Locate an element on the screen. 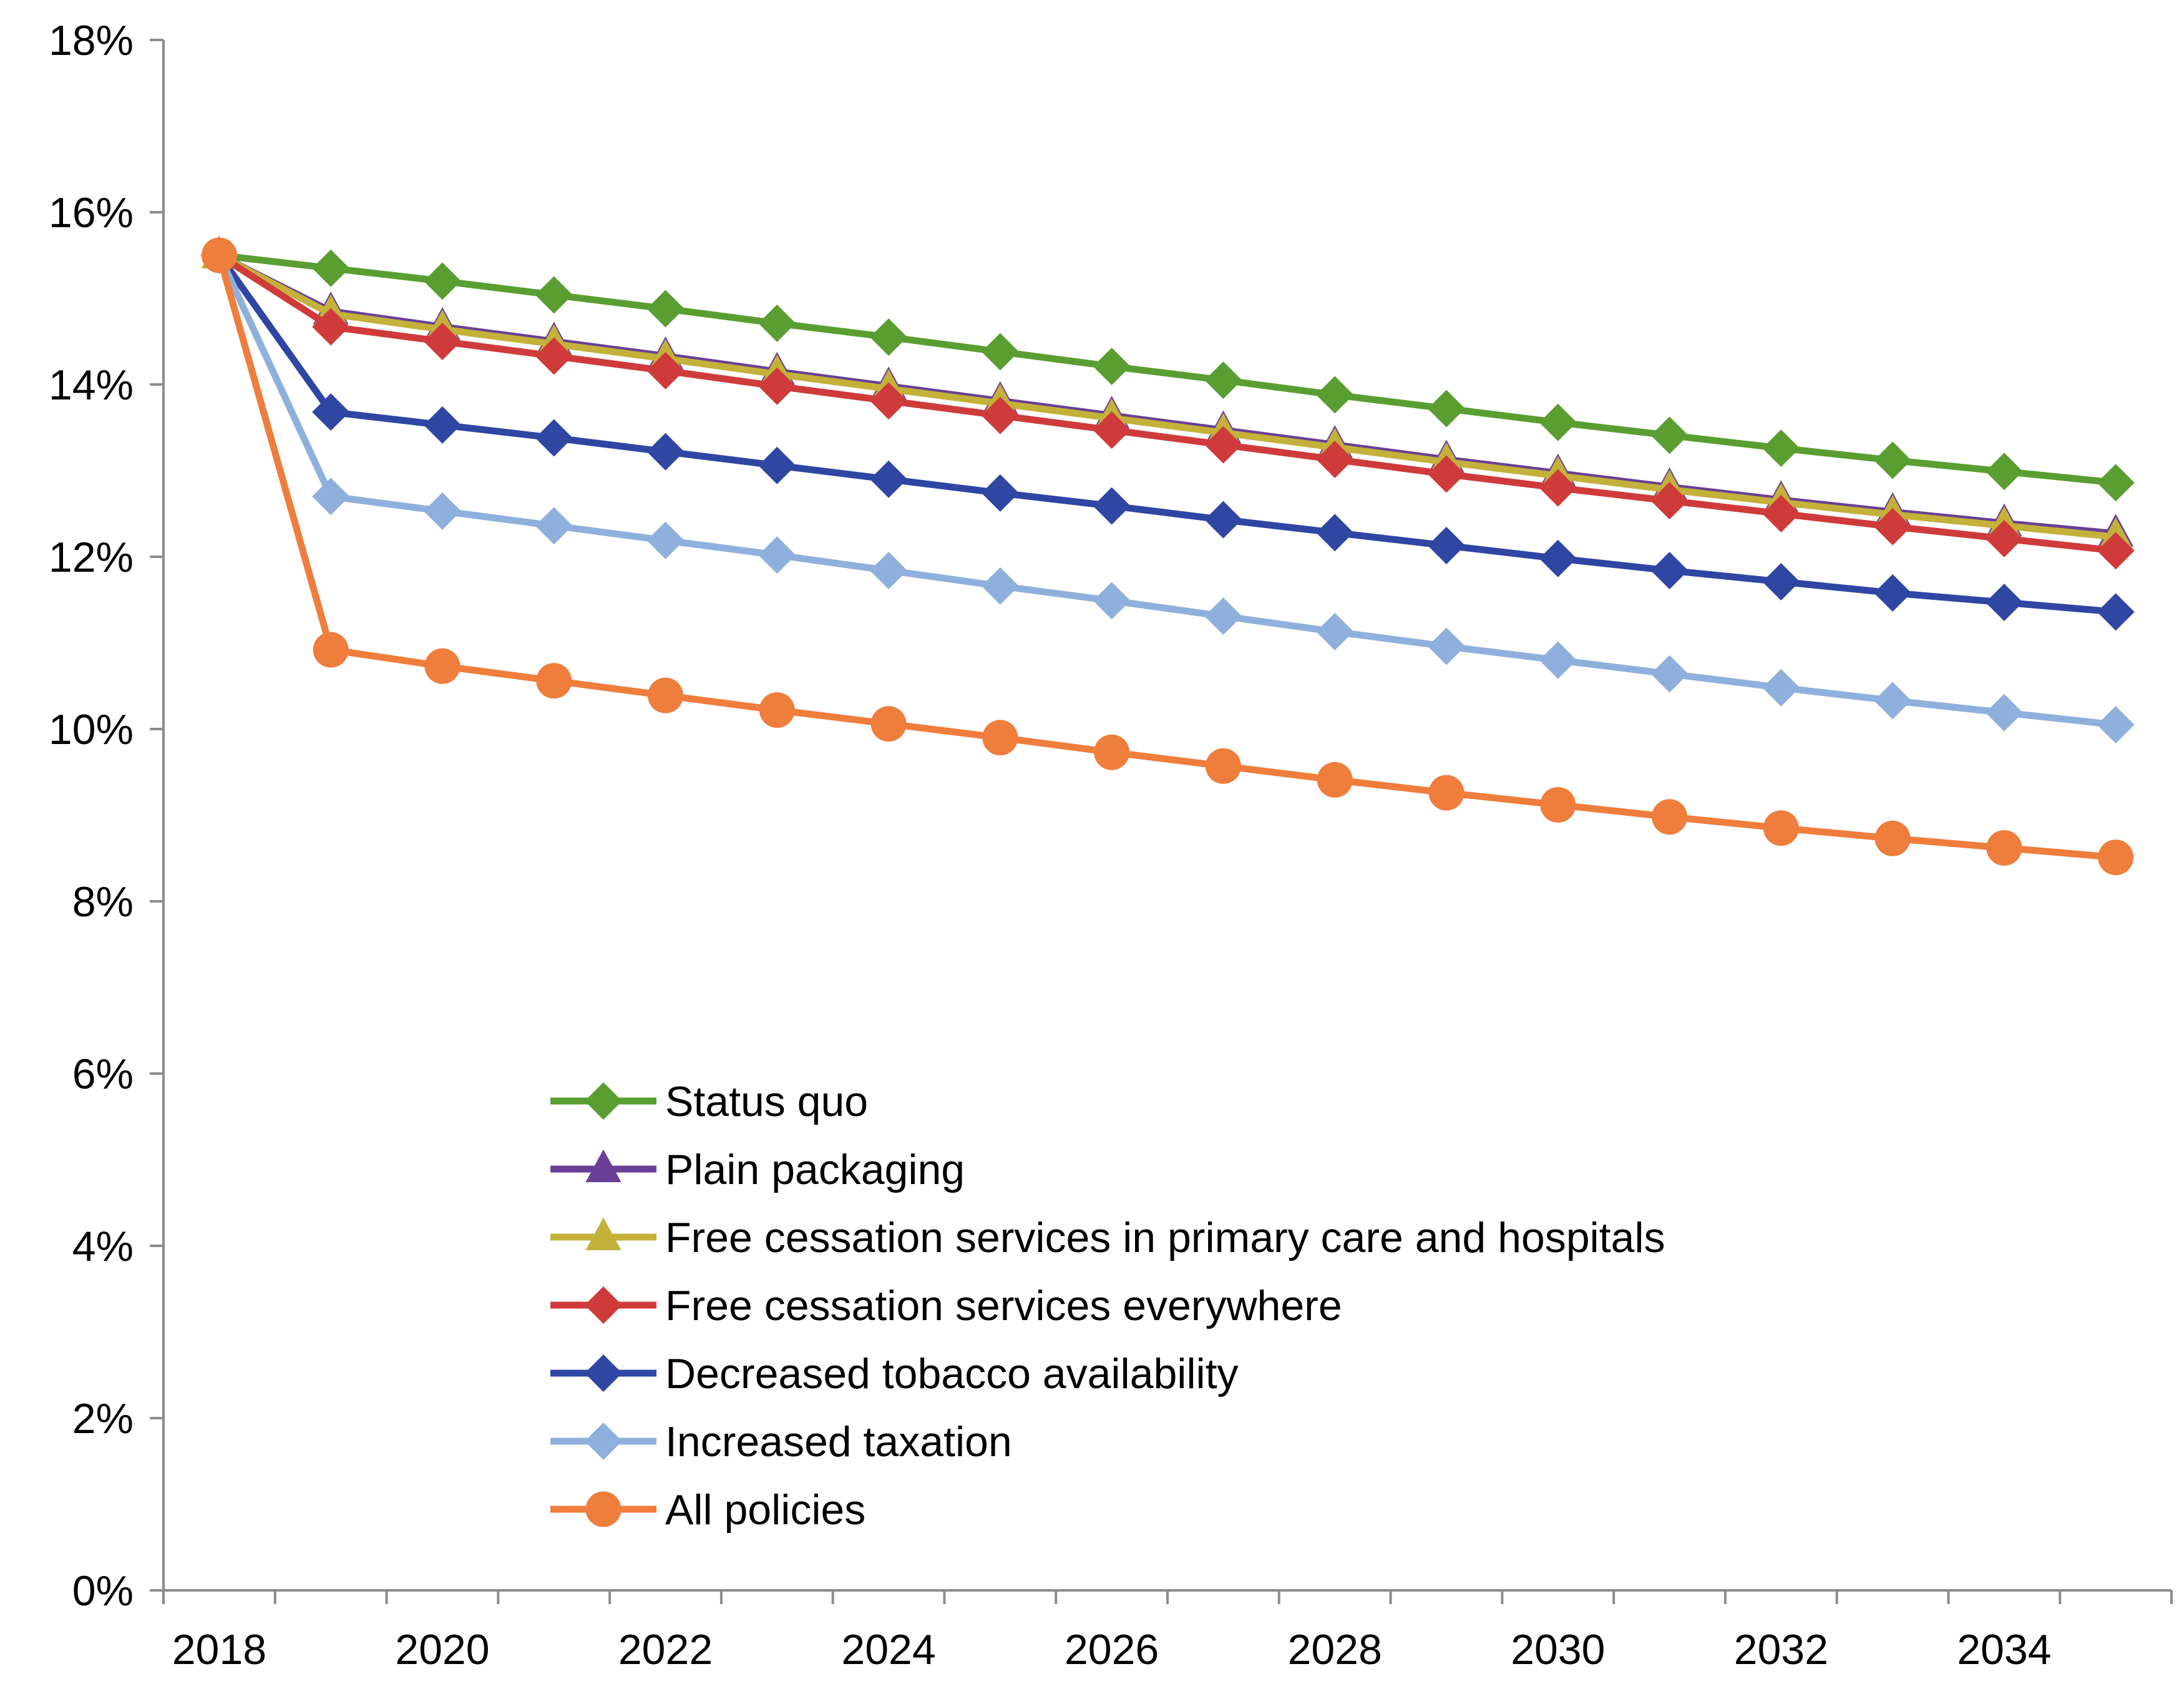  x-tick-label: 2034 is located at coordinates (2004, 1649).